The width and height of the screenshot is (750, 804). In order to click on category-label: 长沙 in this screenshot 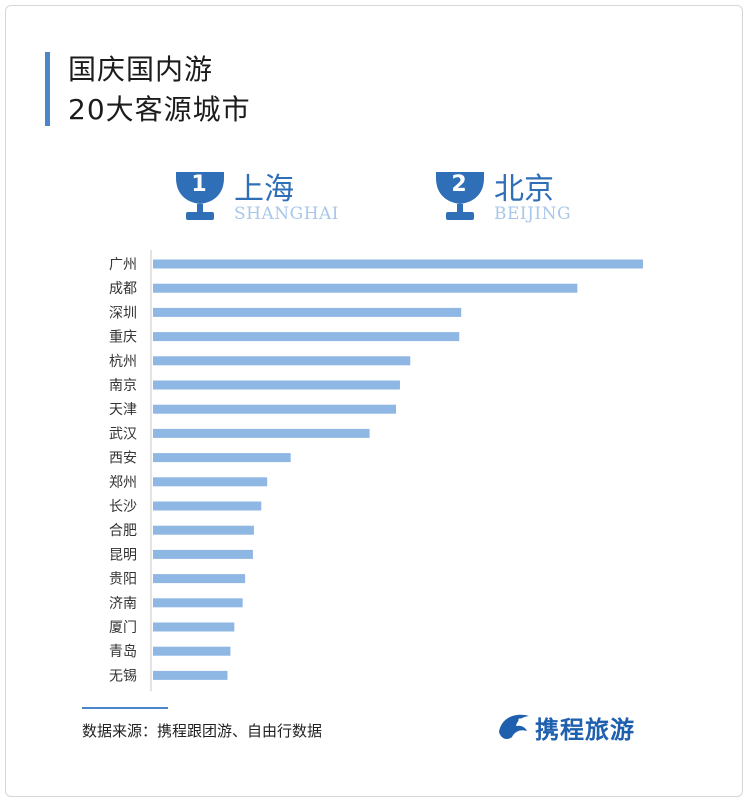, I will do `click(123, 507)`.